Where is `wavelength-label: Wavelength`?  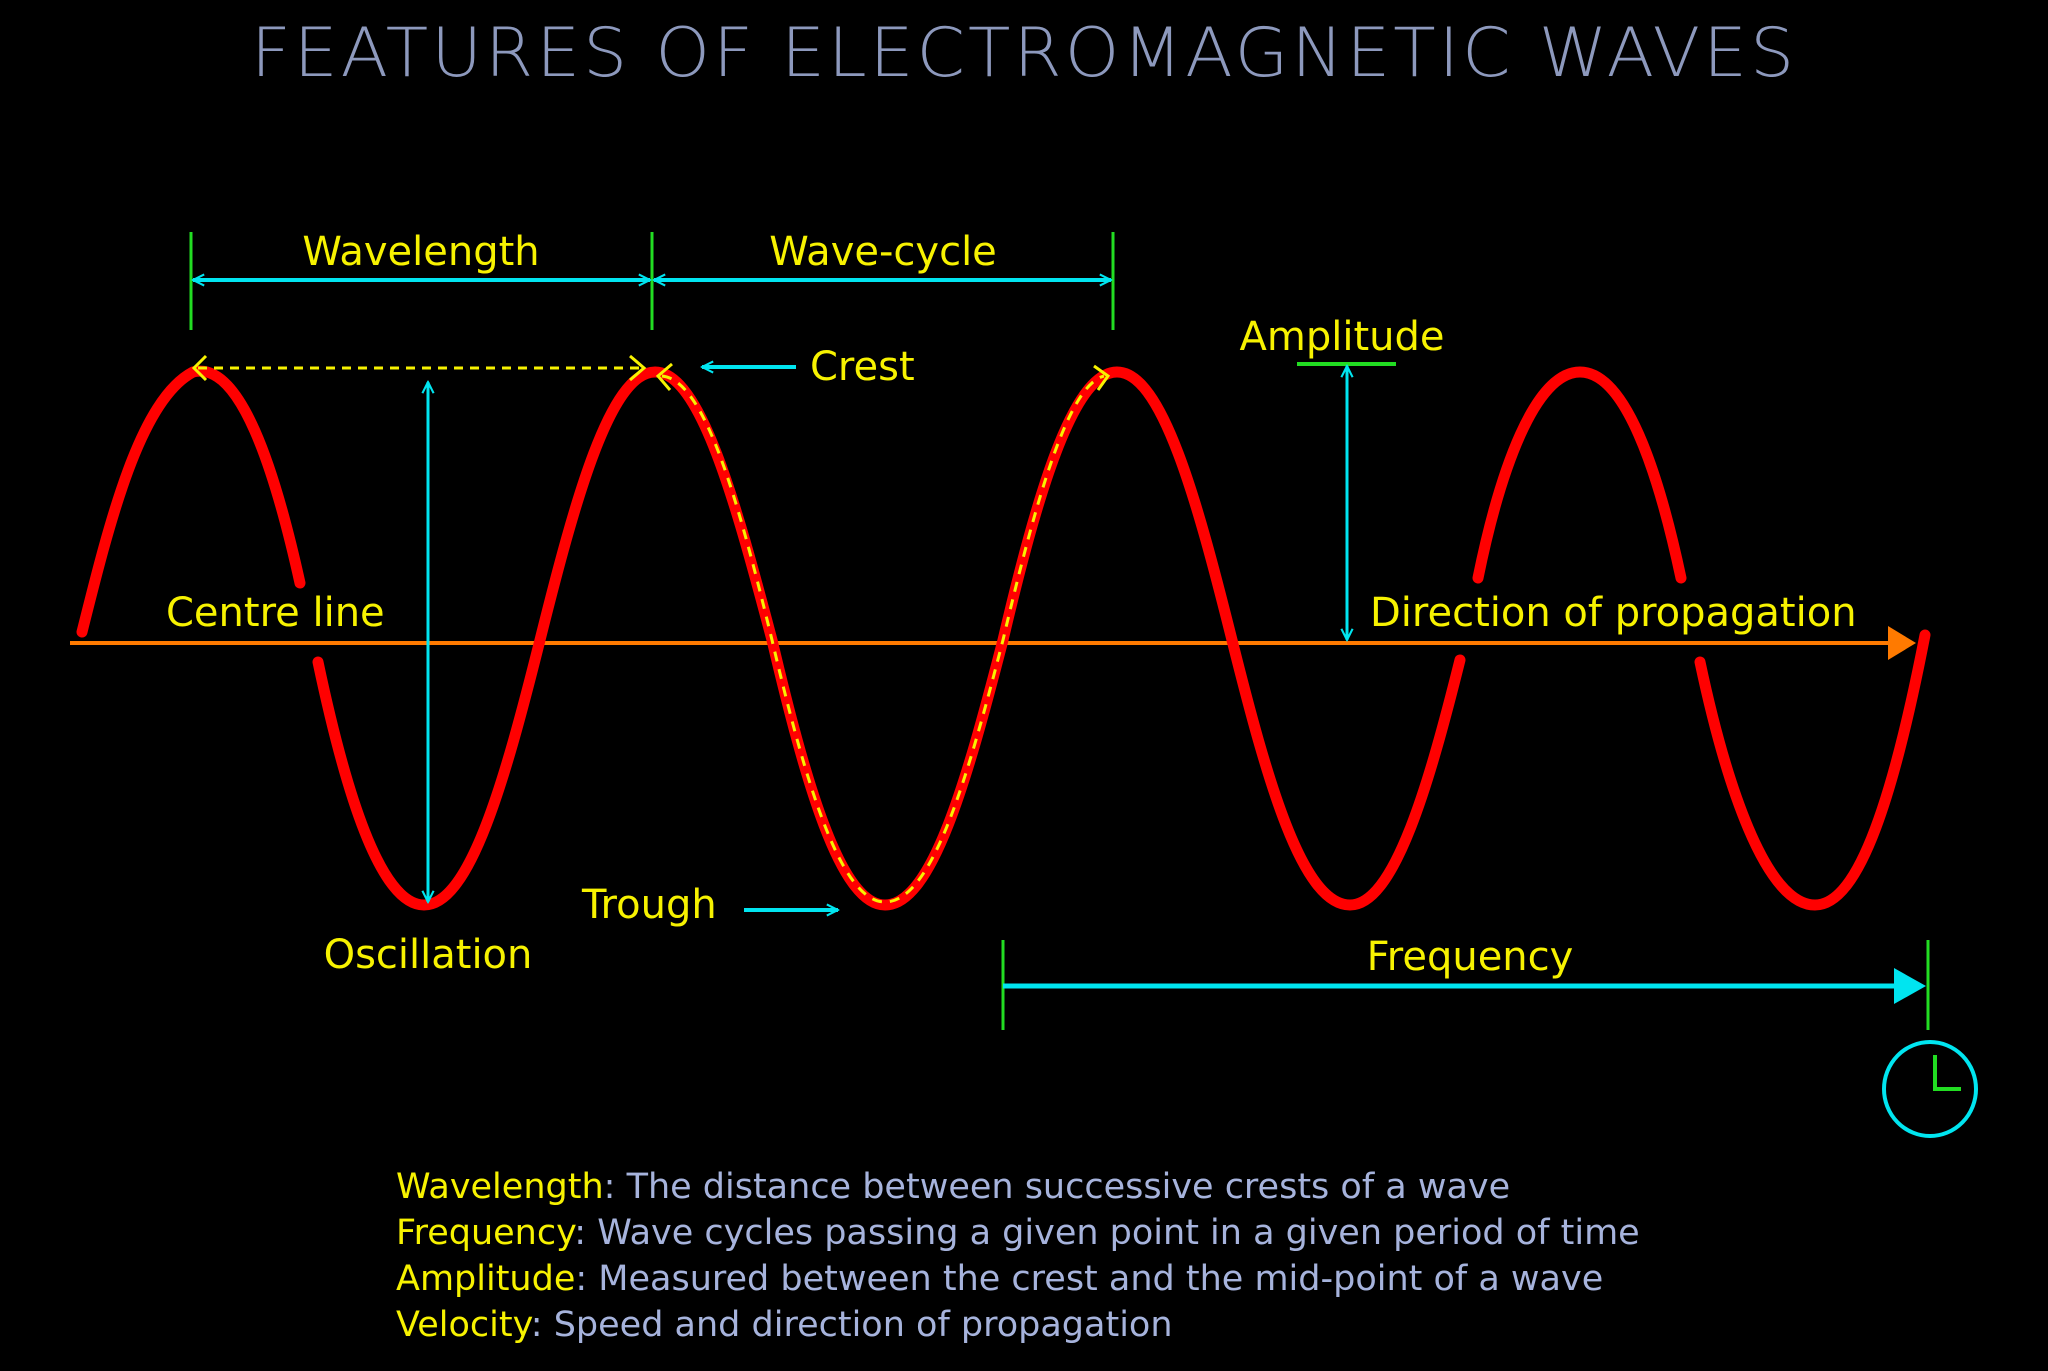 wavelength-label: Wavelength is located at coordinates (420, 252).